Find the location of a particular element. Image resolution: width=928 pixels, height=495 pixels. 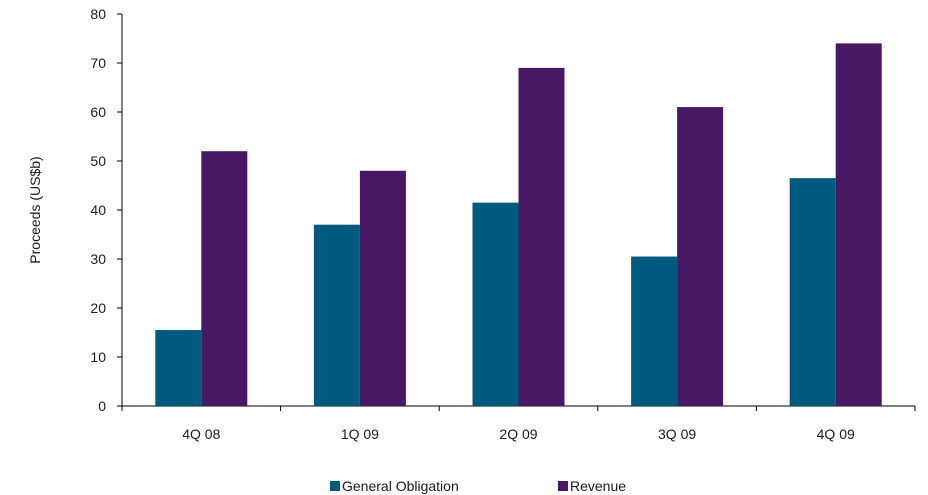

y-tick-label: 60 is located at coordinates (98, 112).